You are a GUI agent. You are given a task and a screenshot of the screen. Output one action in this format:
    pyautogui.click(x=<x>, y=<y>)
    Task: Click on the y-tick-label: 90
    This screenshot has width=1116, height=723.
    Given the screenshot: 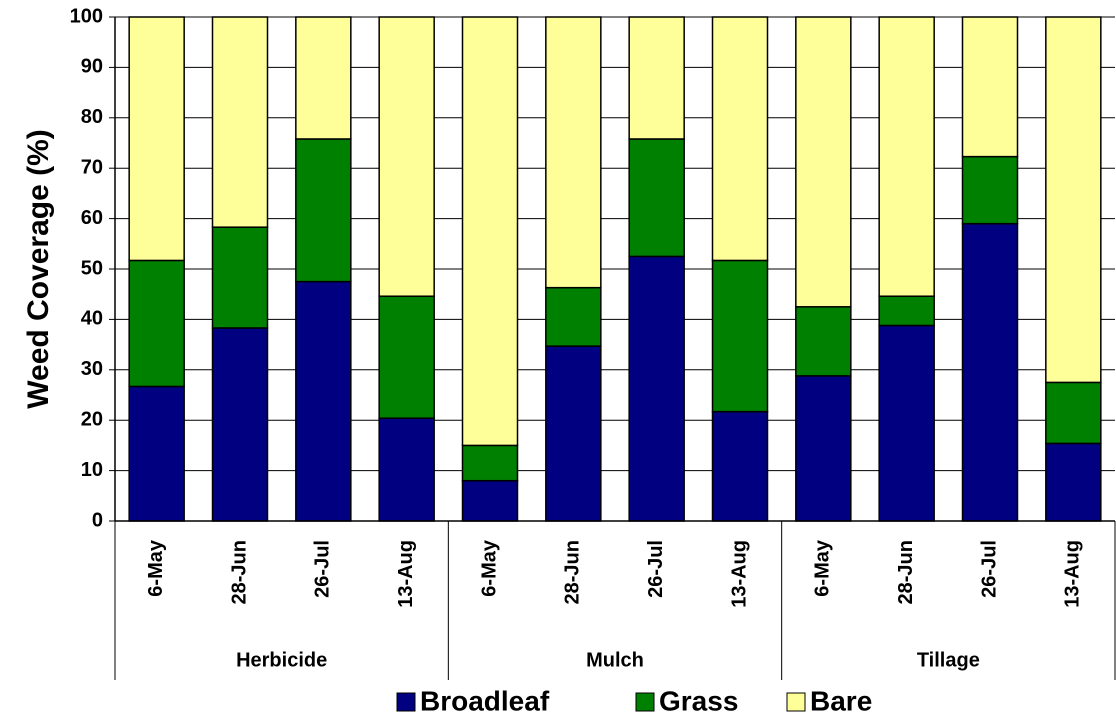 What is the action you would take?
    pyautogui.click(x=92, y=67)
    